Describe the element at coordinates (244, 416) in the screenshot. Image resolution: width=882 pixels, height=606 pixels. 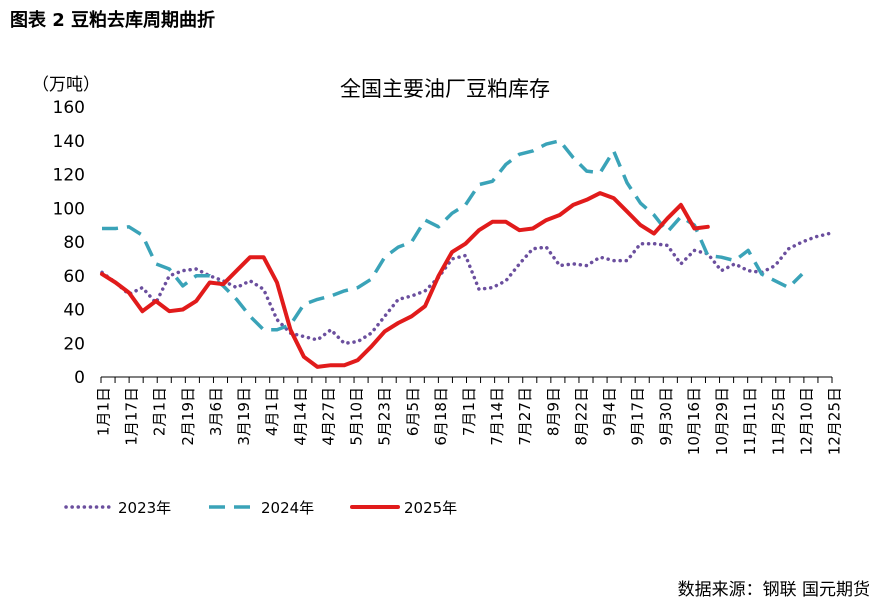
I see `x-tick-label: 3月19日` at that location.